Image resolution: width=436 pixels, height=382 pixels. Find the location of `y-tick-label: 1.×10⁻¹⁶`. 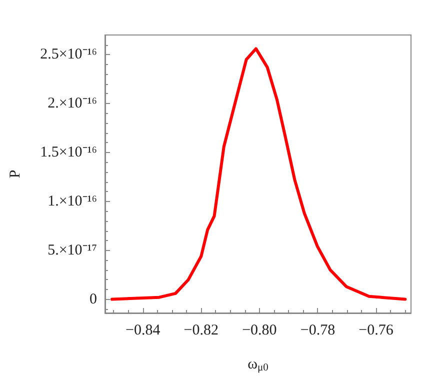

y-tick-label: 1.×10⁻¹⁶ is located at coordinates (72, 201).